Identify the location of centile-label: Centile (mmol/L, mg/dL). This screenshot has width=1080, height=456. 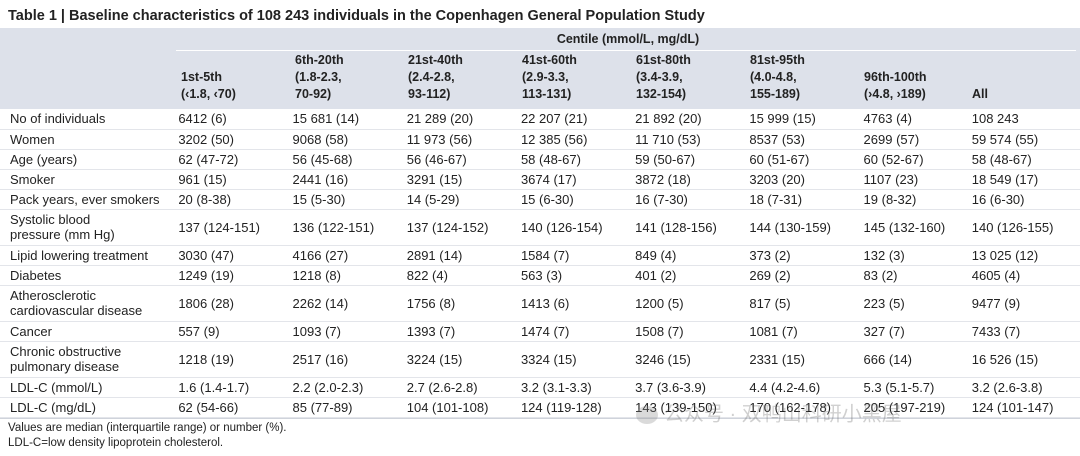
(628, 39).